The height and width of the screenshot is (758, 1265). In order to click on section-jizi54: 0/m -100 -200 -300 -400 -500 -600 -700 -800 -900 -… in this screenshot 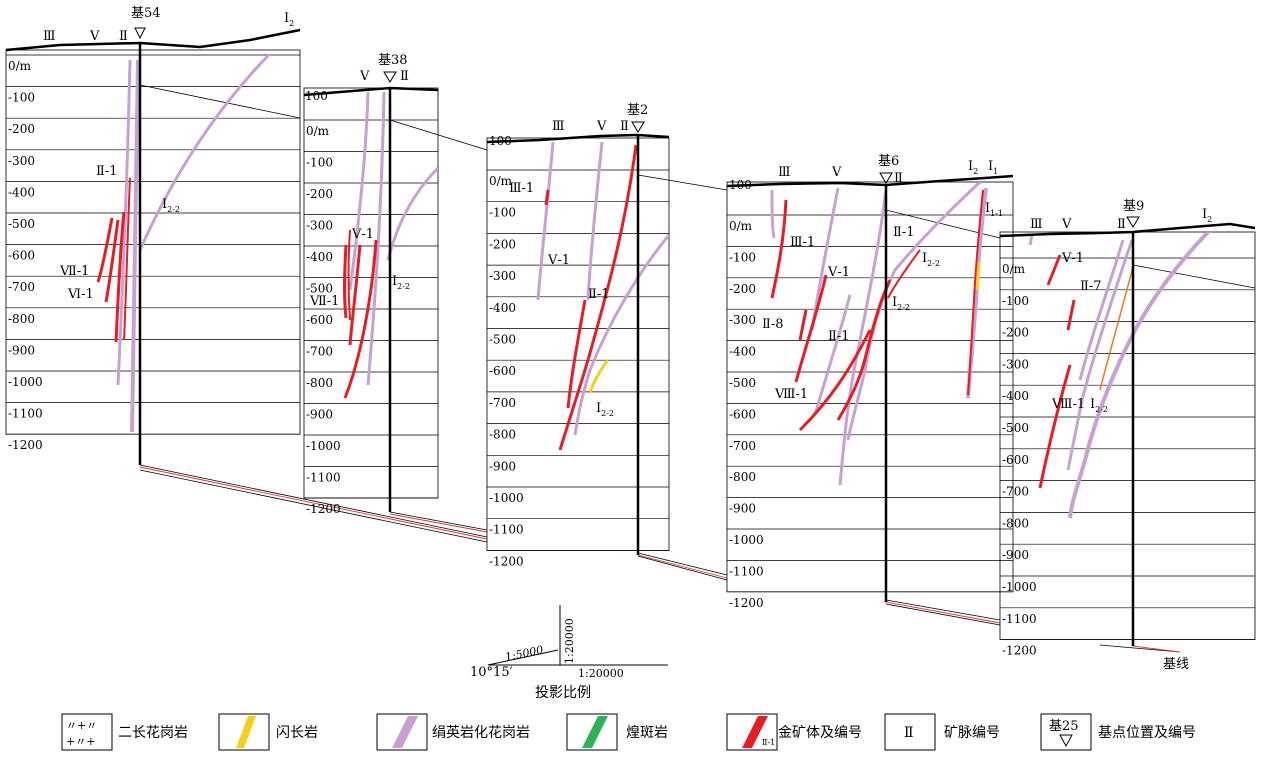, I will do `click(153, 235)`.